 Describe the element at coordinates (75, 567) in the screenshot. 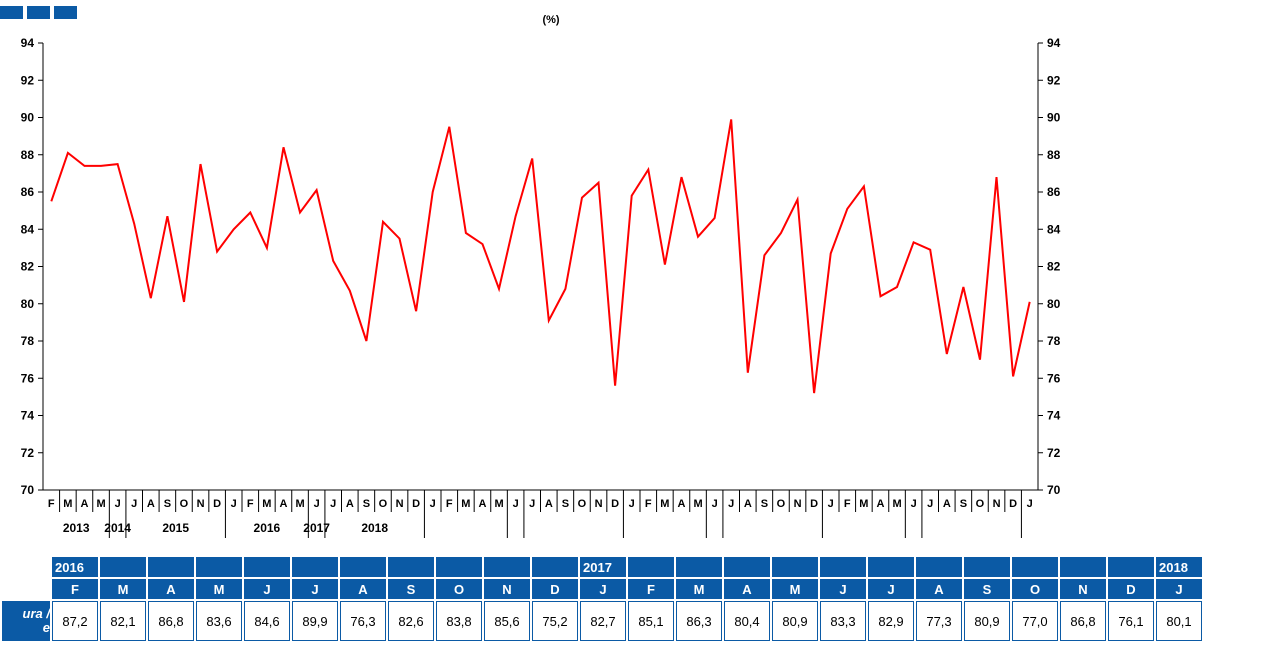

I see `table-year-cell: 2016` at that location.